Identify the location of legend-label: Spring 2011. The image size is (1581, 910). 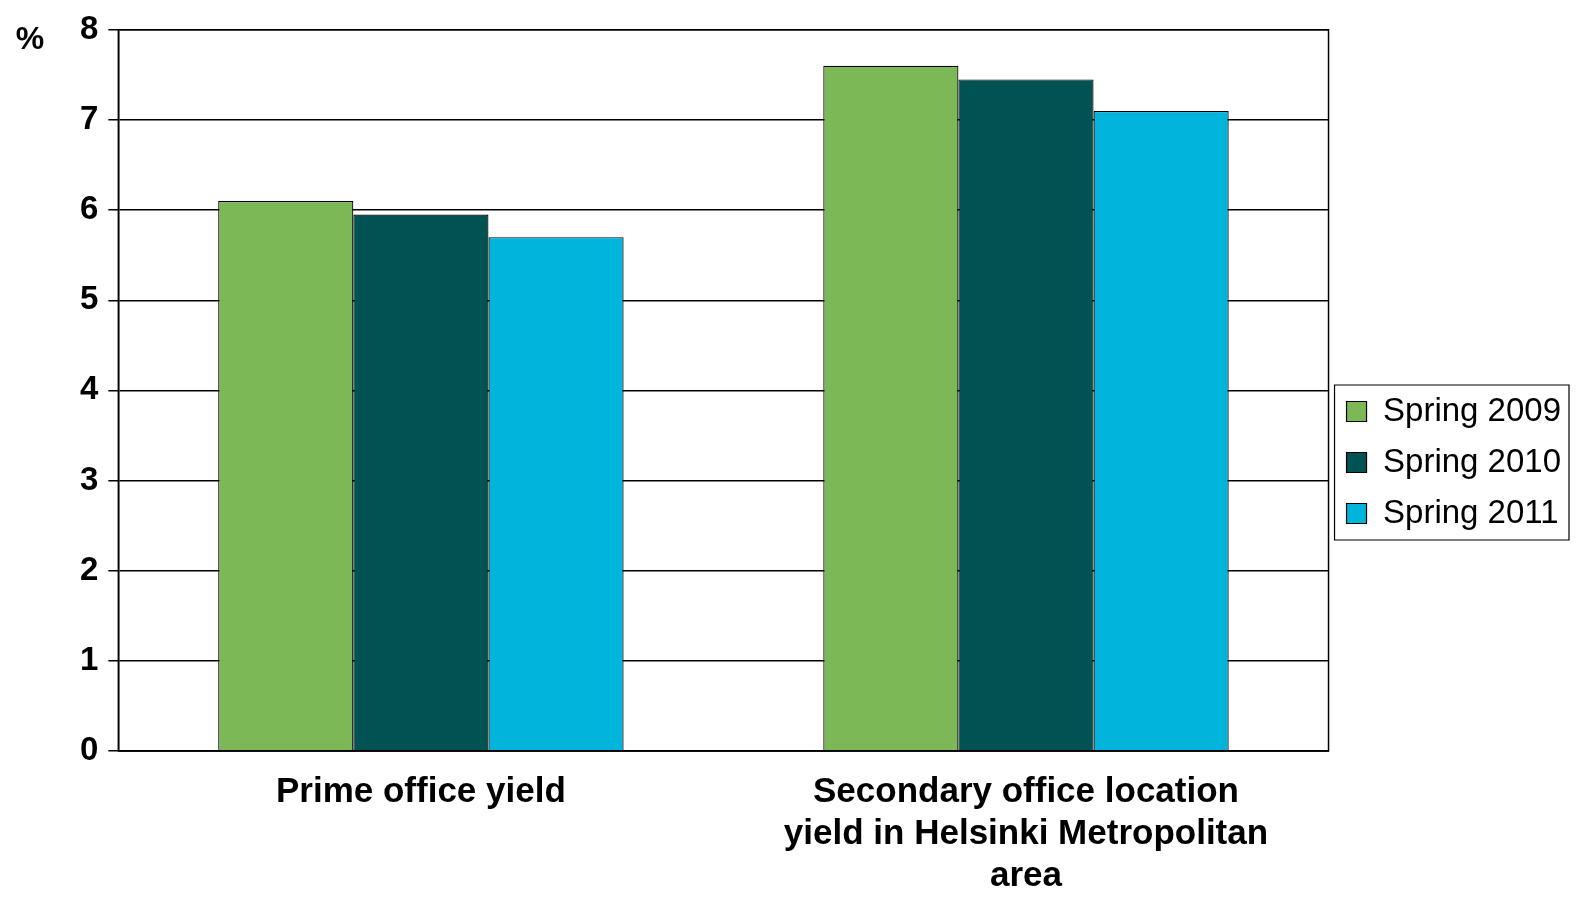
(1471, 511).